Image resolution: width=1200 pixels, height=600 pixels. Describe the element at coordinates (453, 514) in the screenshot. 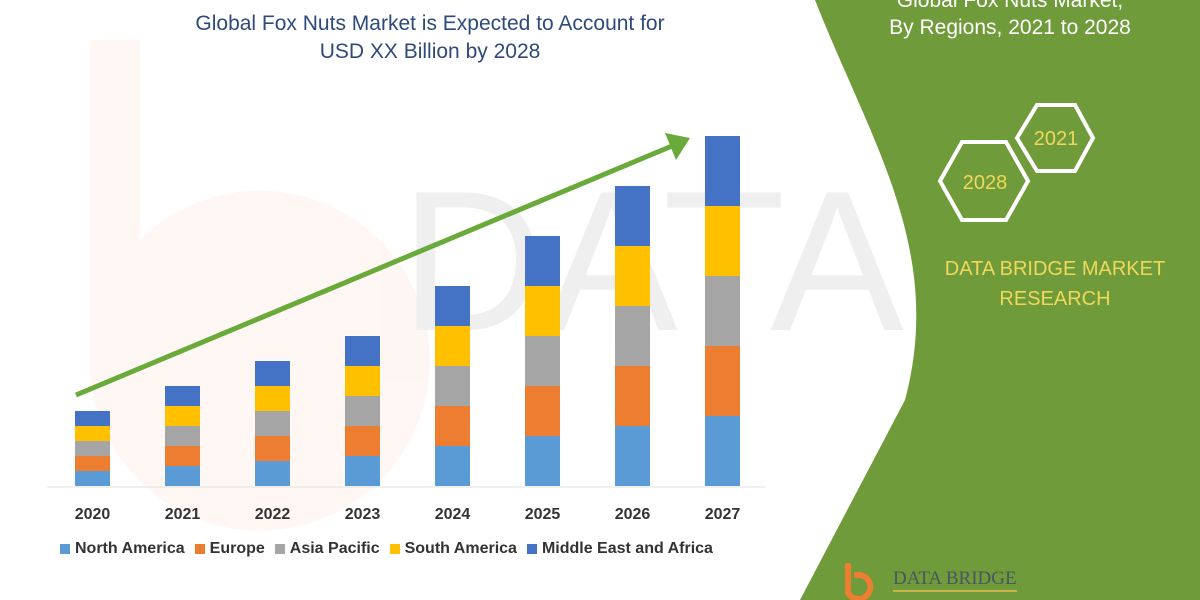

I see `x-tick-label: 2024` at that location.